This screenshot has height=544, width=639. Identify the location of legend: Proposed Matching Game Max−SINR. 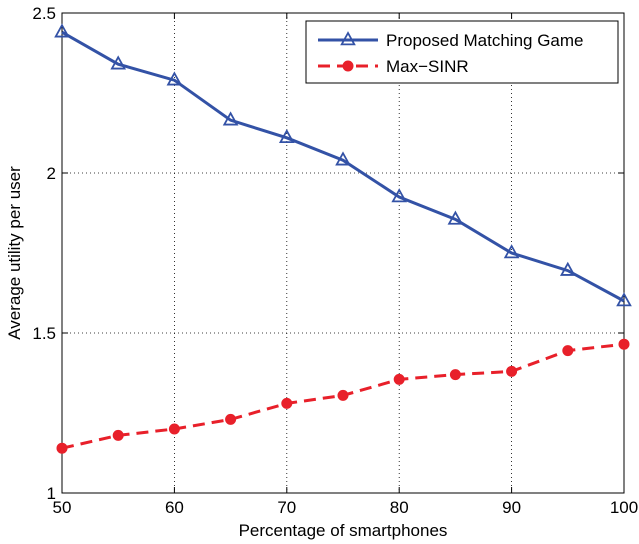
(462, 52).